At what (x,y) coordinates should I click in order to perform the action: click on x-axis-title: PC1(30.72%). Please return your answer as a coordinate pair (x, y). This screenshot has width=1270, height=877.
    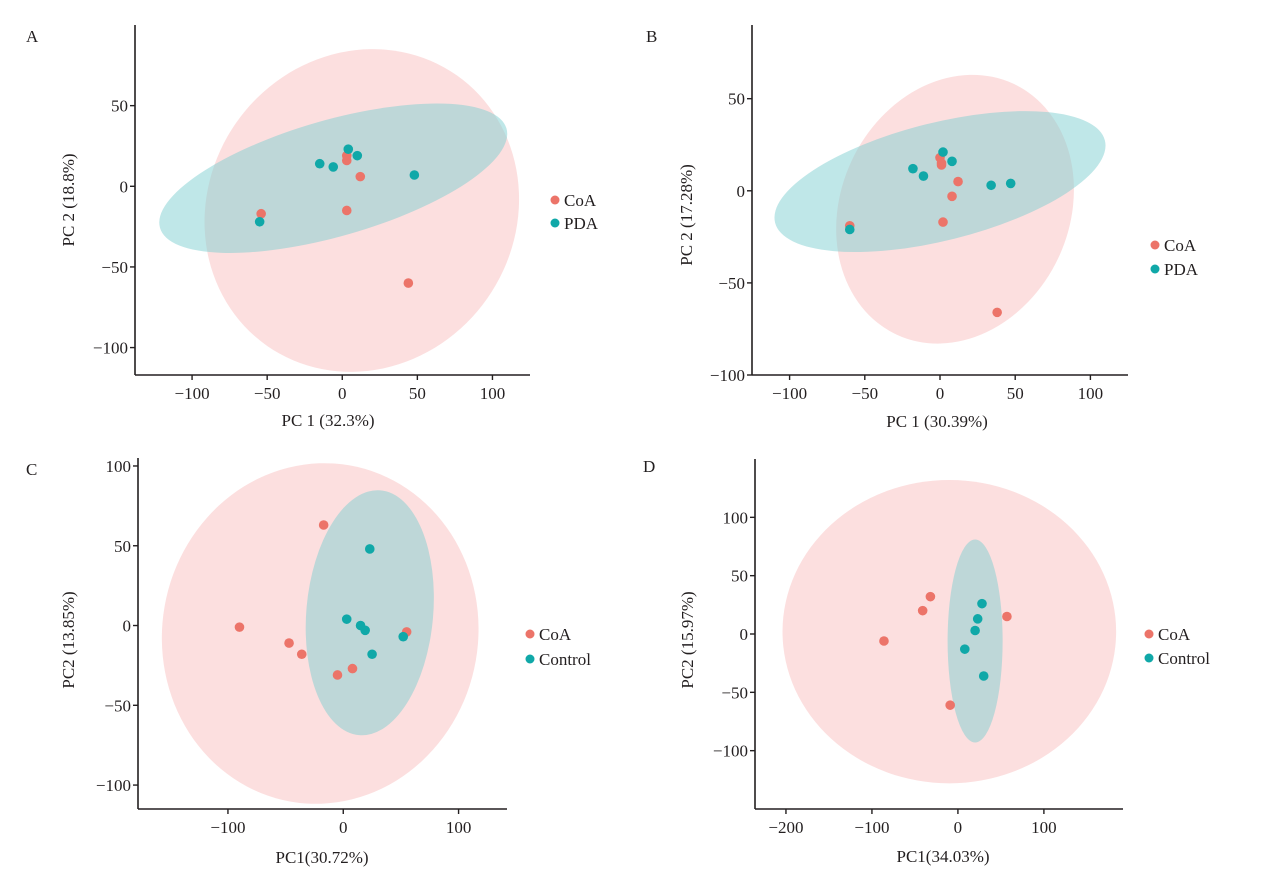
    Looking at the image, I should click on (321, 857).